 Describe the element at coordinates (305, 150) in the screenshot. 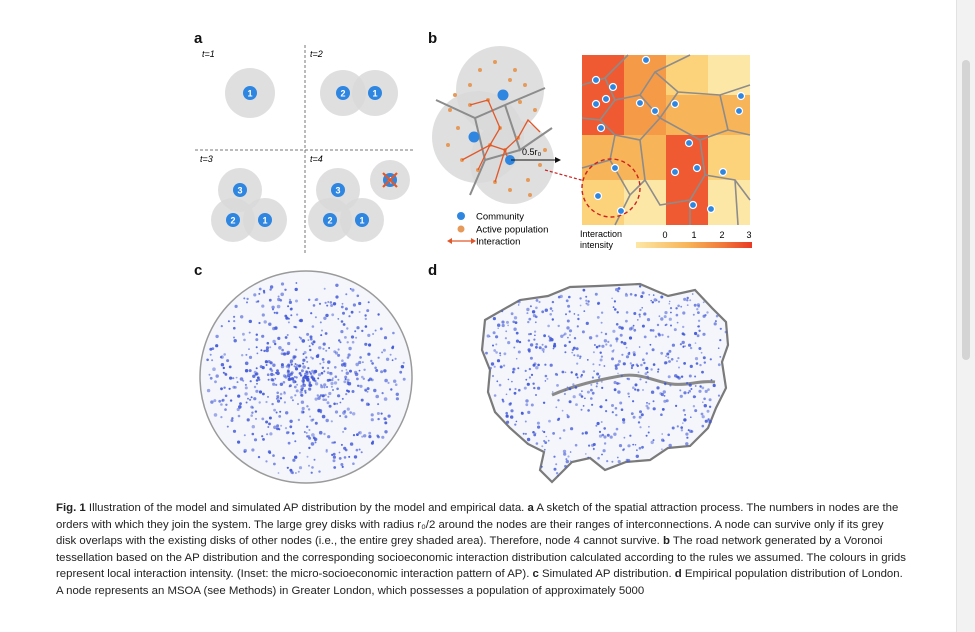

I see `panel-a: t=1 t=2 t=3 t=4 1 2 1 3 2 1` at that location.